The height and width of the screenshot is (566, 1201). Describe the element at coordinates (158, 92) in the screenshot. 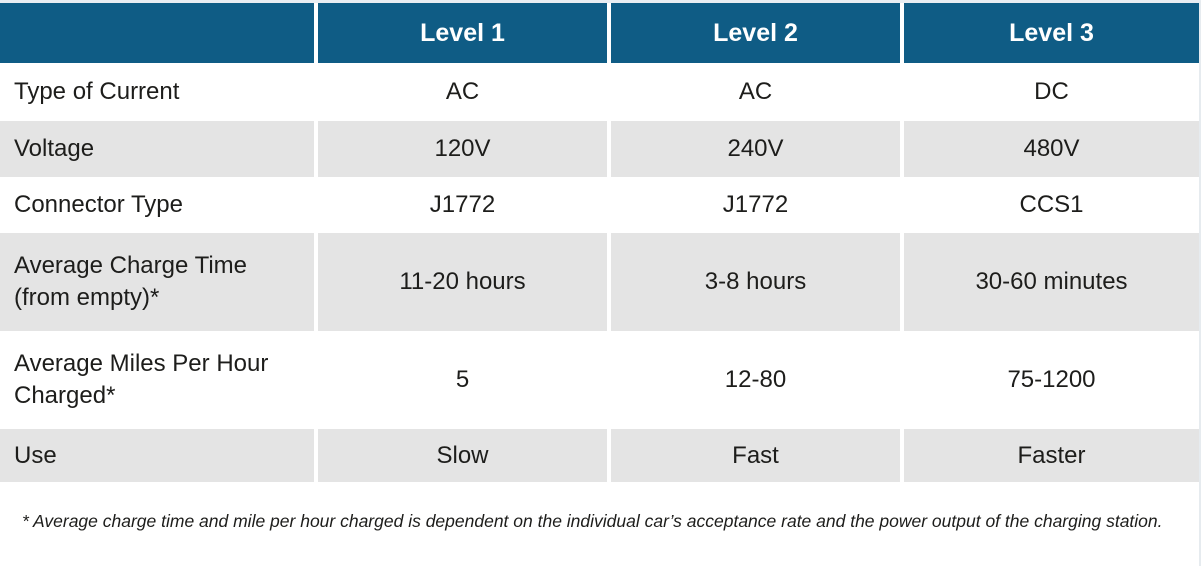

I see `row-label: Type of Current` at that location.